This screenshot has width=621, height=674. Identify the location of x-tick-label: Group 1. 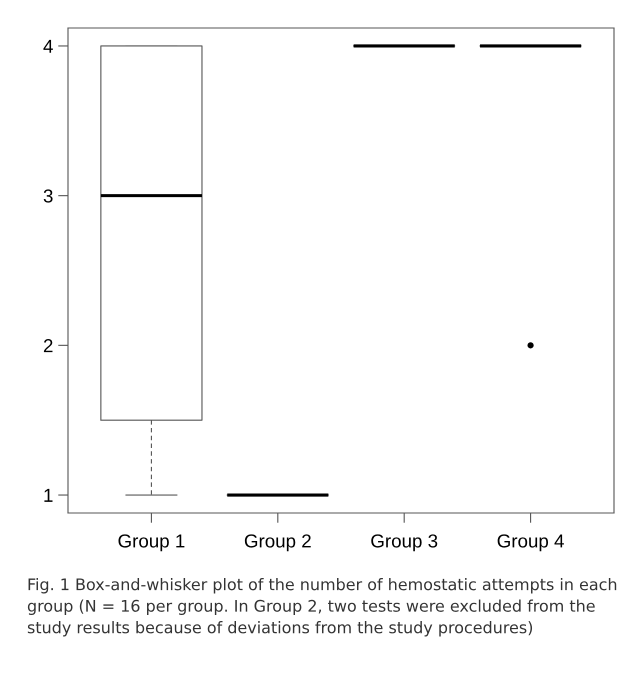
(151, 543).